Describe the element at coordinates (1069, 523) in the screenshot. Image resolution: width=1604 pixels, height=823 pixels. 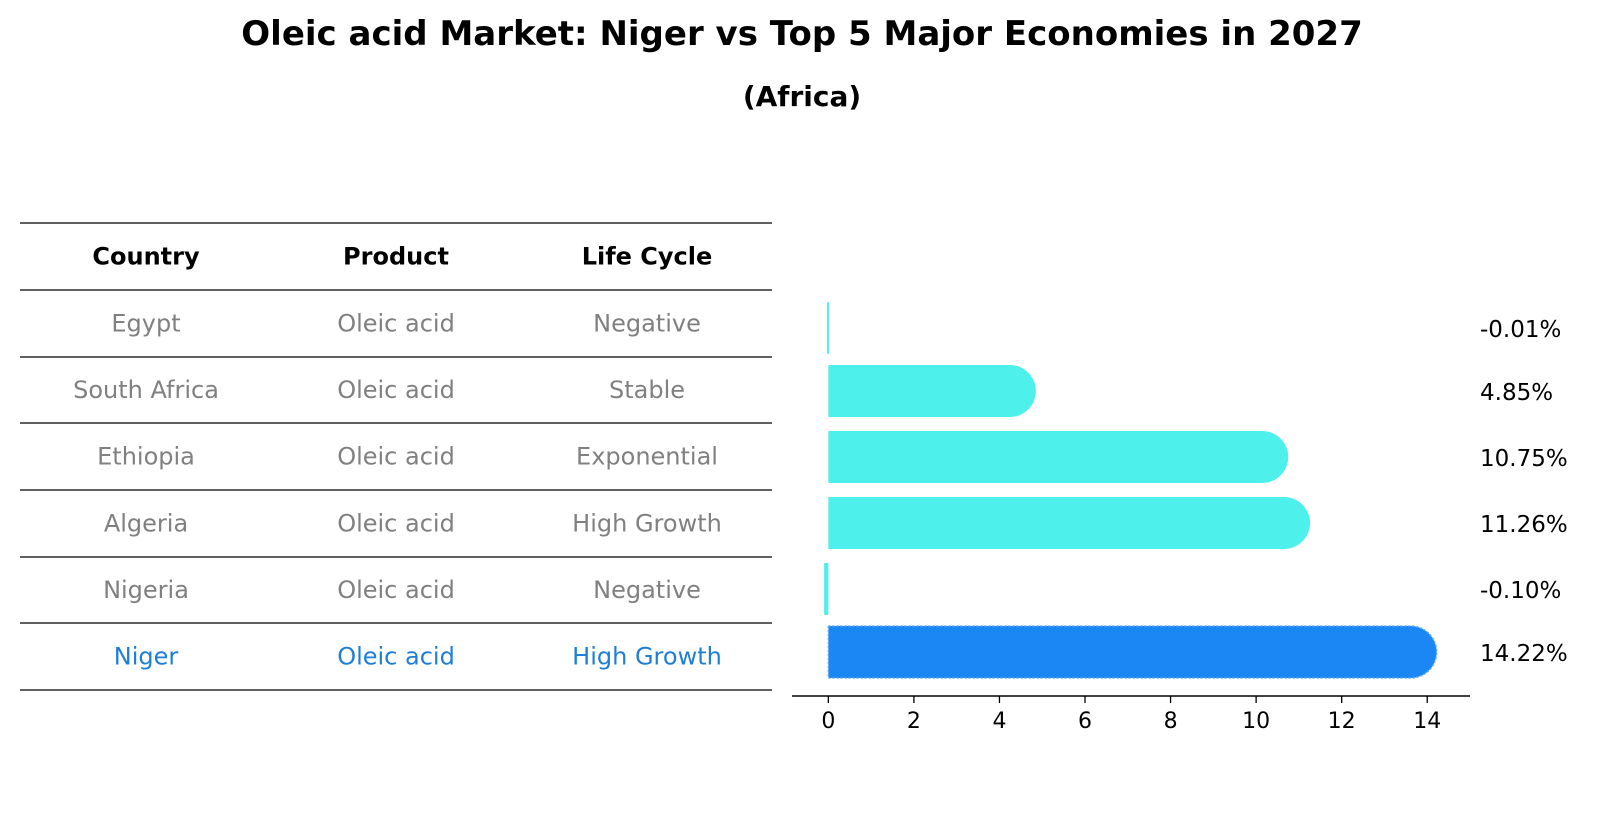
I see `bar-algeria` at that location.